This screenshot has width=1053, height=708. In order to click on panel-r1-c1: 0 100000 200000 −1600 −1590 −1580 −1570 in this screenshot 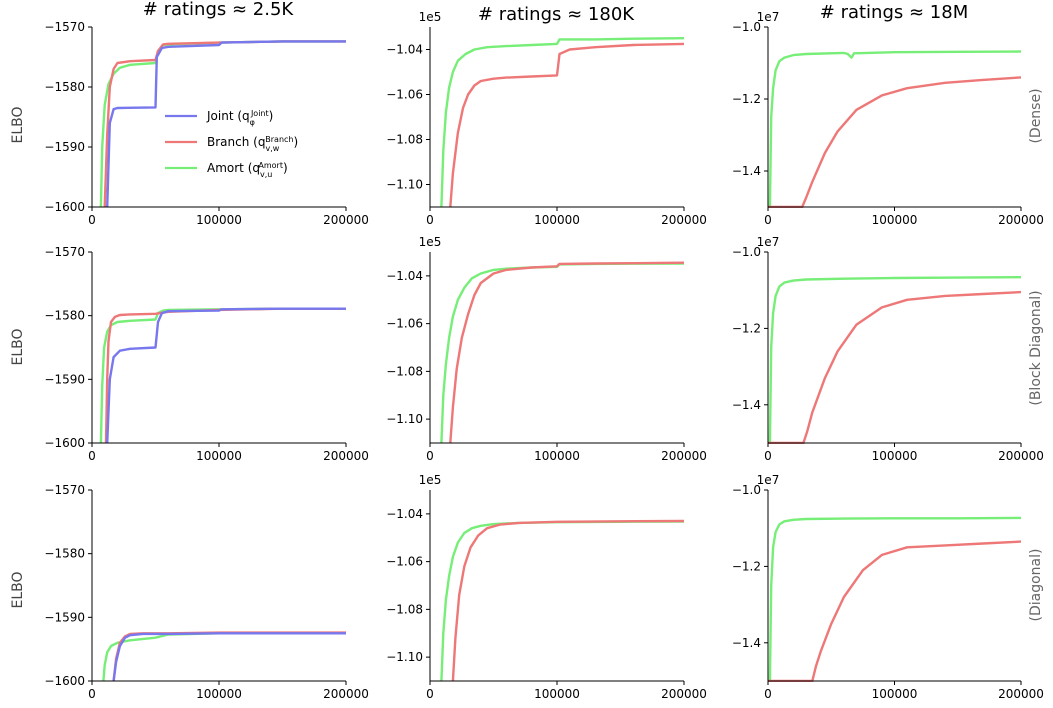, I will do `click(206, 123)`.